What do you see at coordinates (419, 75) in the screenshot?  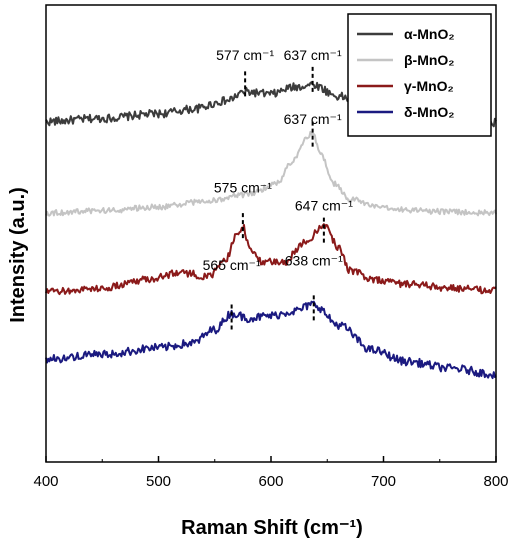 I see `legend: α-MnO₂ β-MnO₂ γ-MnO₂ δ-MnO₂` at bounding box center [419, 75].